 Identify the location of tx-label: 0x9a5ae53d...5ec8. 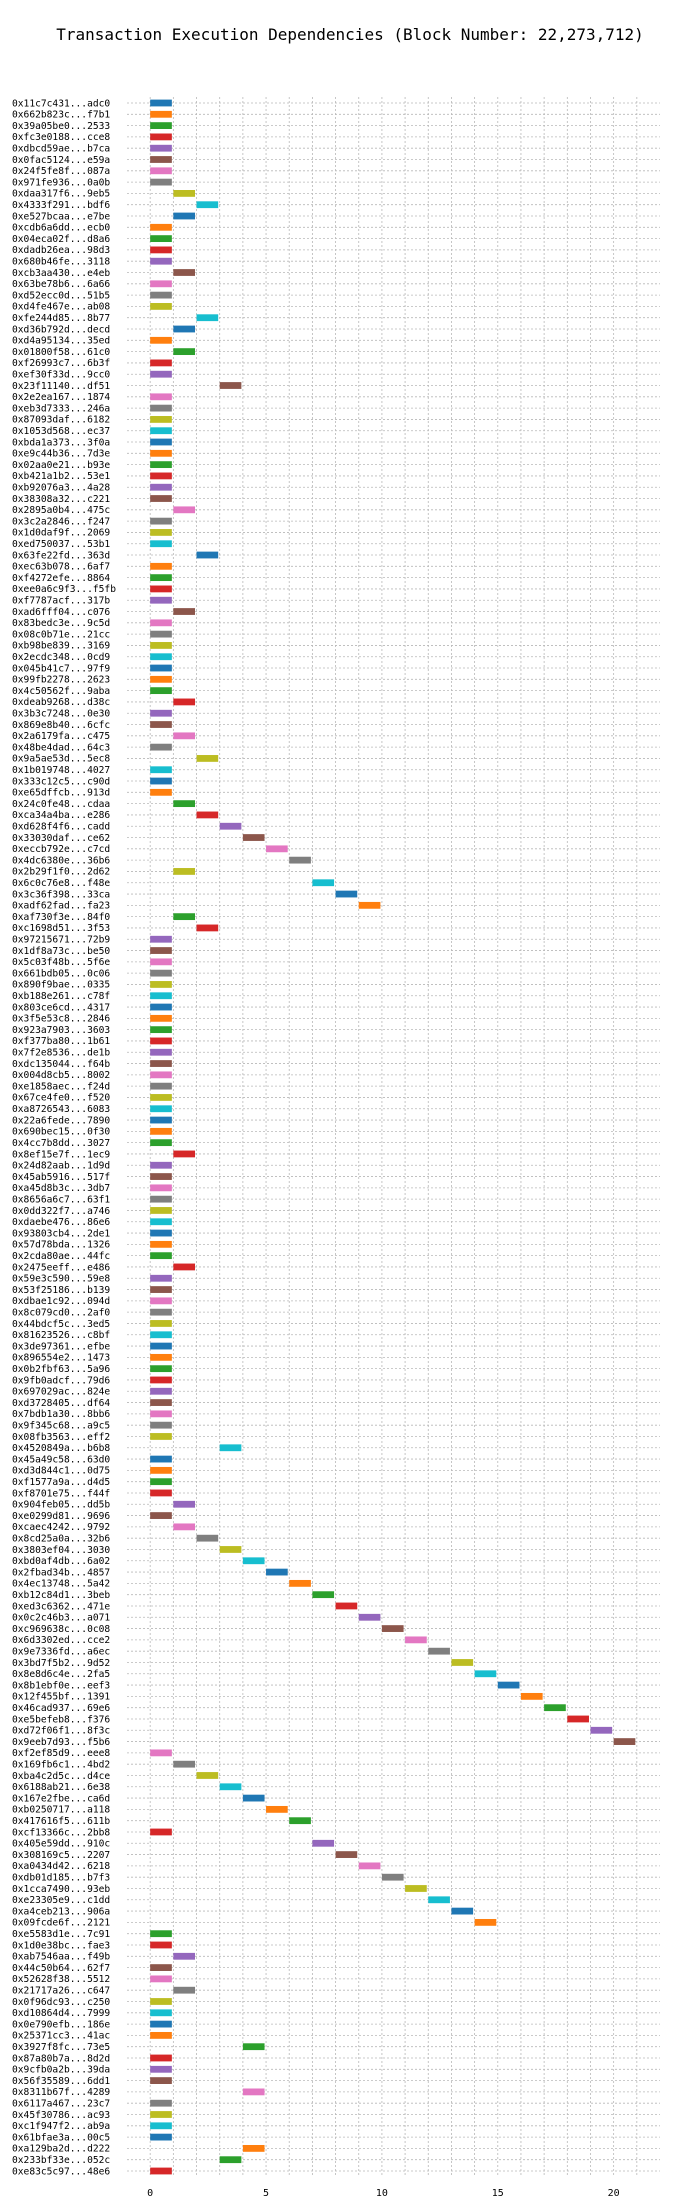
(61, 759).